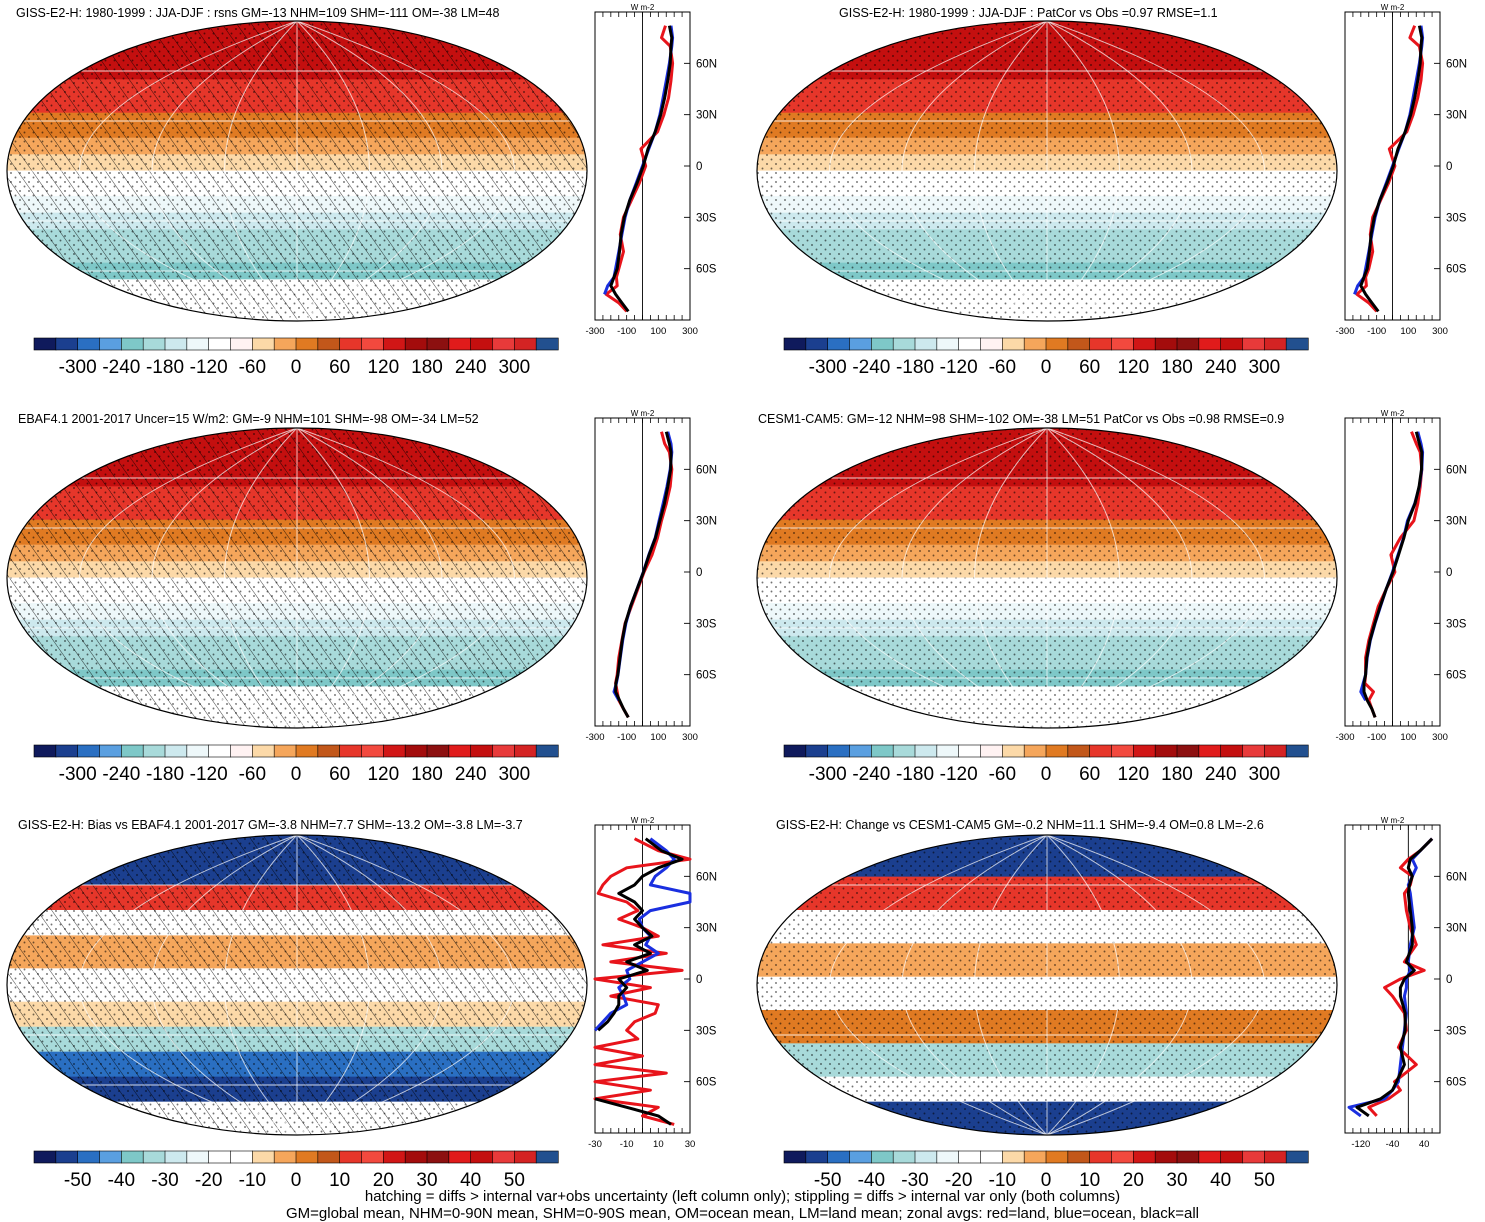 The height and width of the screenshot is (1222, 1485). What do you see at coordinates (165, 774) in the screenshot?
I see `colorbar-tick-label: -180` at bounding box center [165, 774].